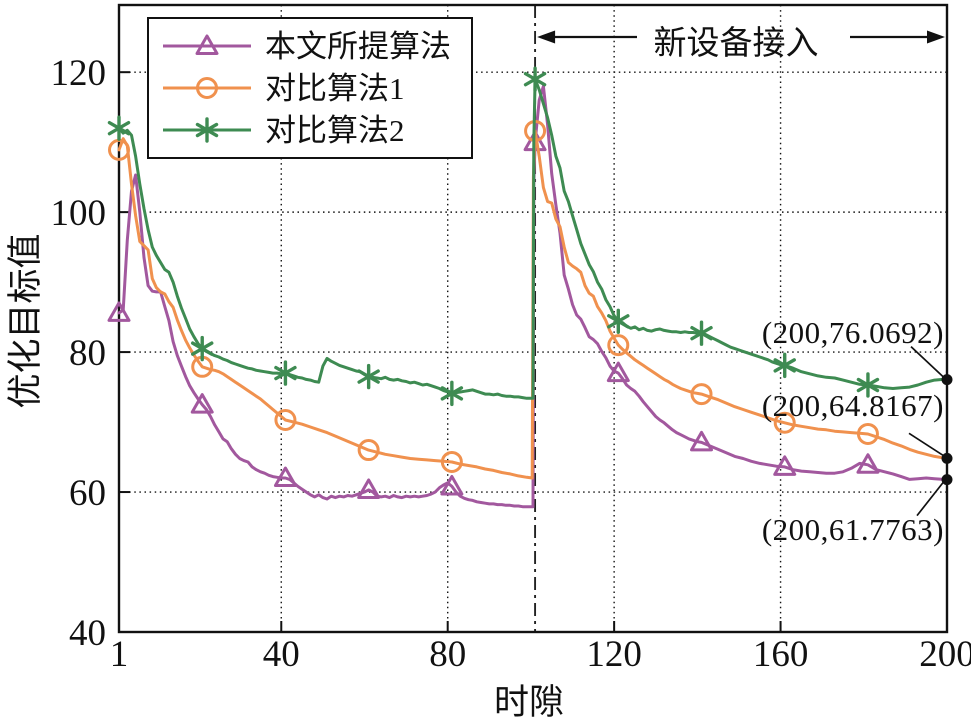  Describe the element at coordinates (852, 529) in the screenshot. I see `endpoint-annotation-proposed: (200,61.7763)` at that location.